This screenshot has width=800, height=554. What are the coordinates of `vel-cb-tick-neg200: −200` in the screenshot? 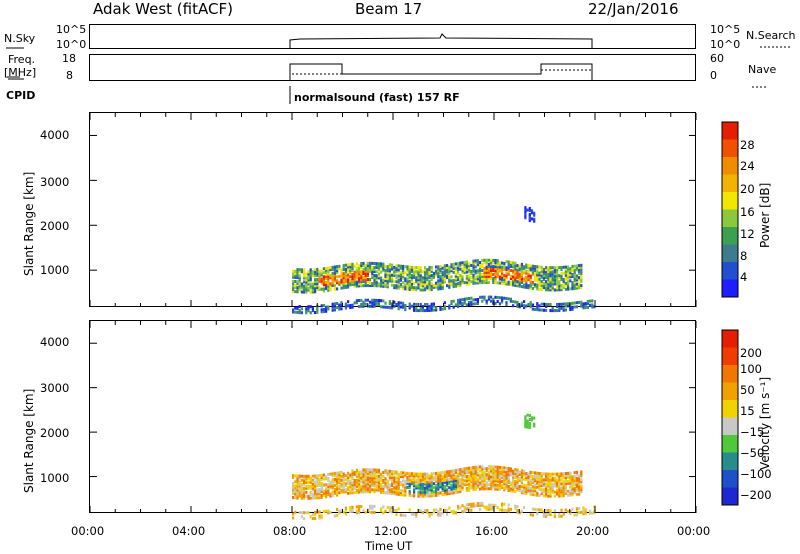 It's located at (756, 495).